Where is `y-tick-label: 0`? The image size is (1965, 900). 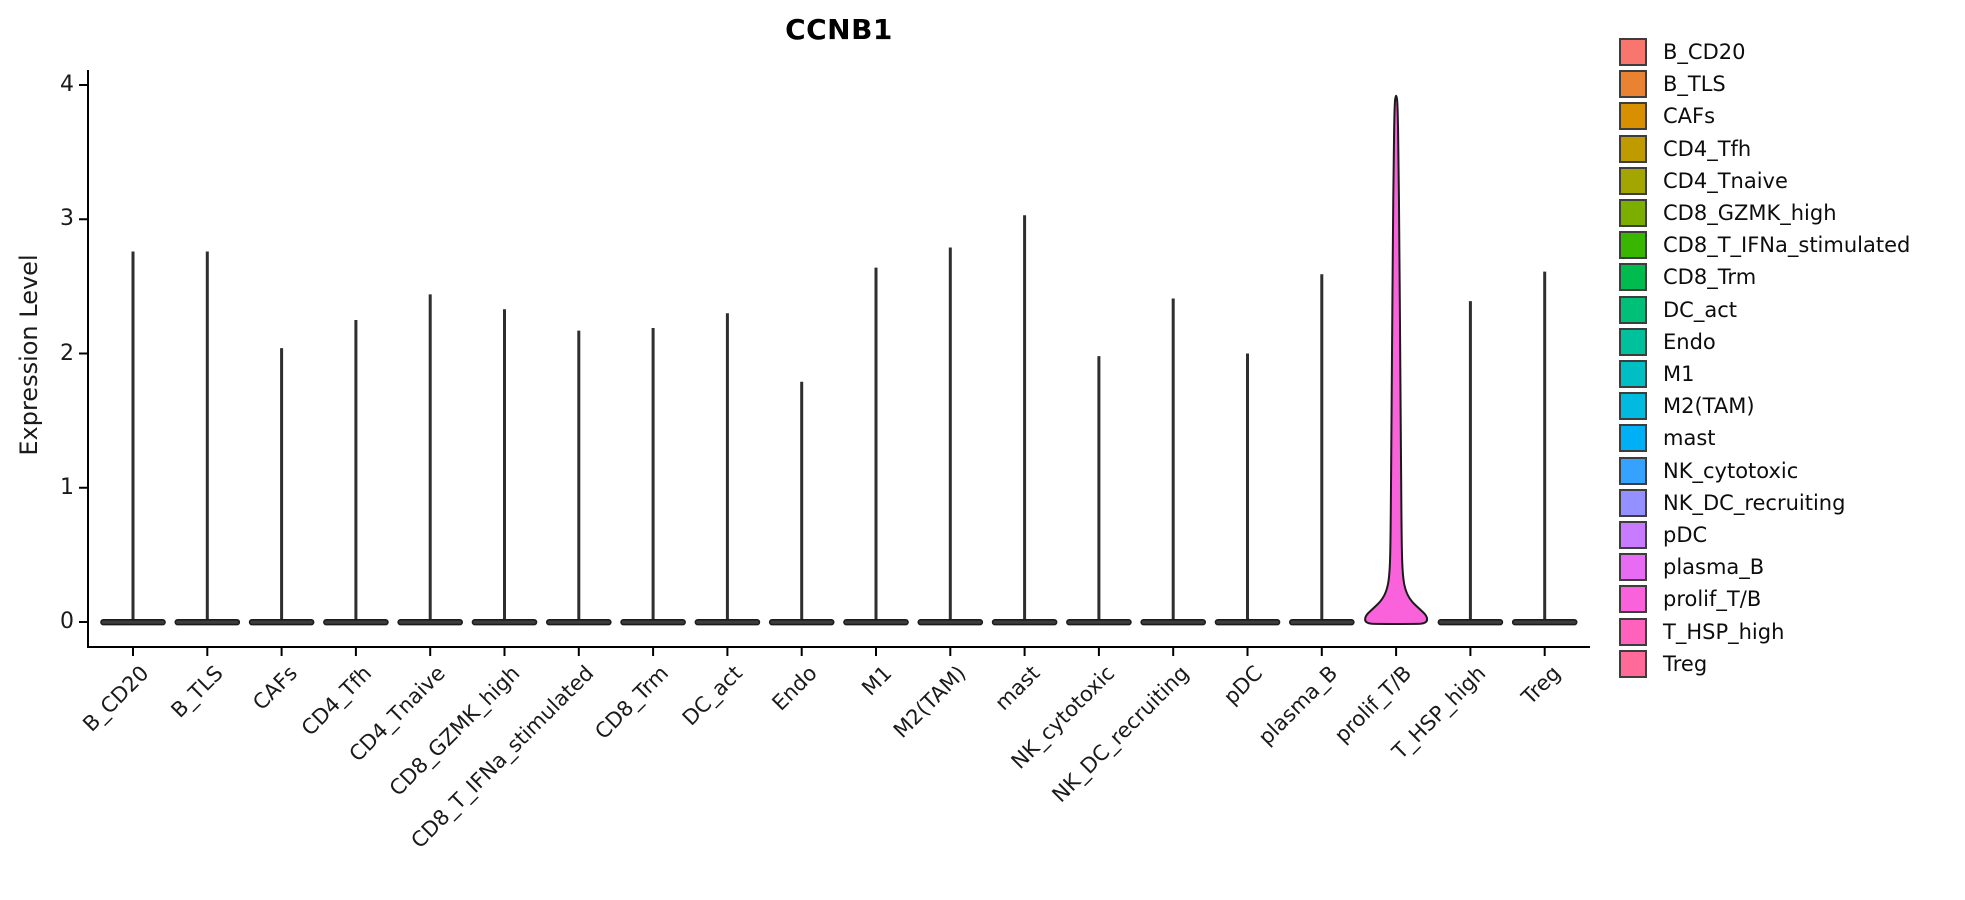
y-tick-label: 0 is located at coordinates (67, 621).